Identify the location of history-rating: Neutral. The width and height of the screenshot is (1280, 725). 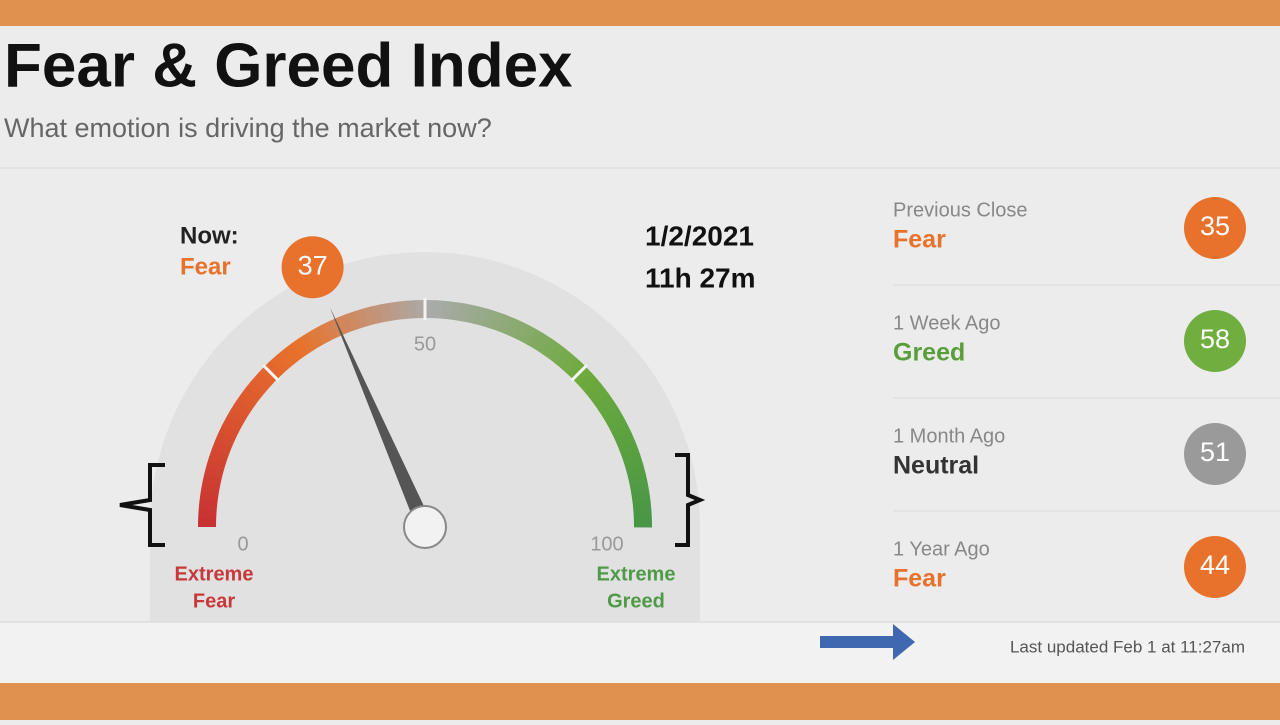
(936, 466).